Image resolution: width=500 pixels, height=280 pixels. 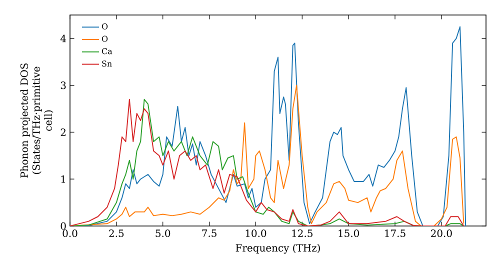 I want to click on x-tick-label: 10.0, so click(x=256, y=234).